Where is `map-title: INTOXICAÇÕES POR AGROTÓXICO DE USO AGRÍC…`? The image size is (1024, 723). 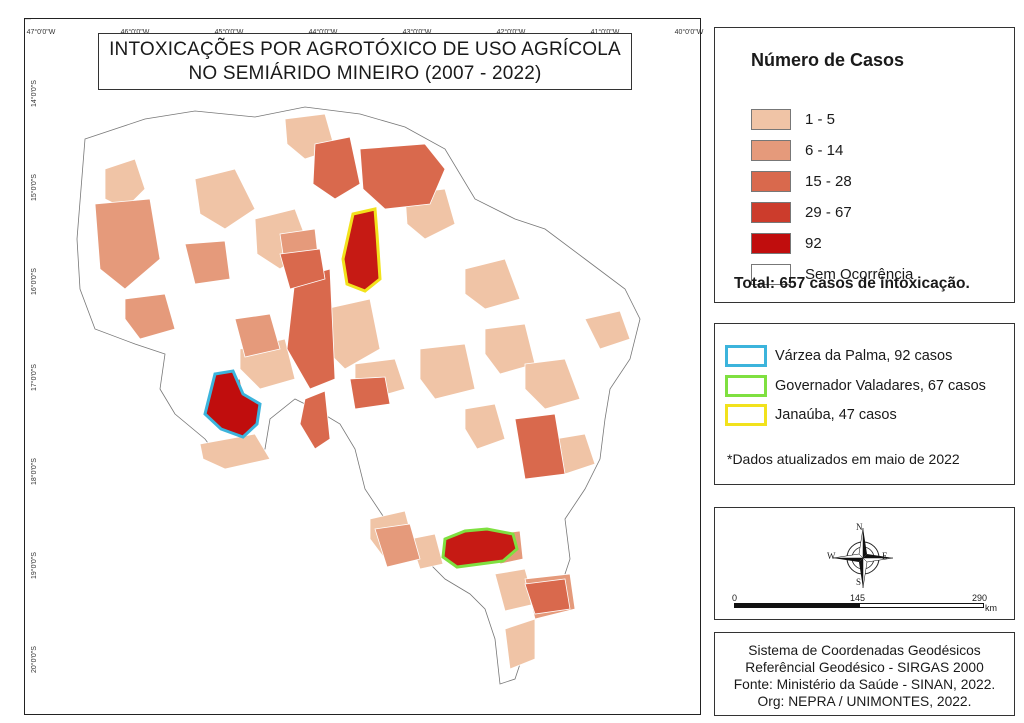 map-title: INTOXICAÇÕES POR AGROTÓXICO DE USO AGRÍC… is located at coordinates (365, 61).